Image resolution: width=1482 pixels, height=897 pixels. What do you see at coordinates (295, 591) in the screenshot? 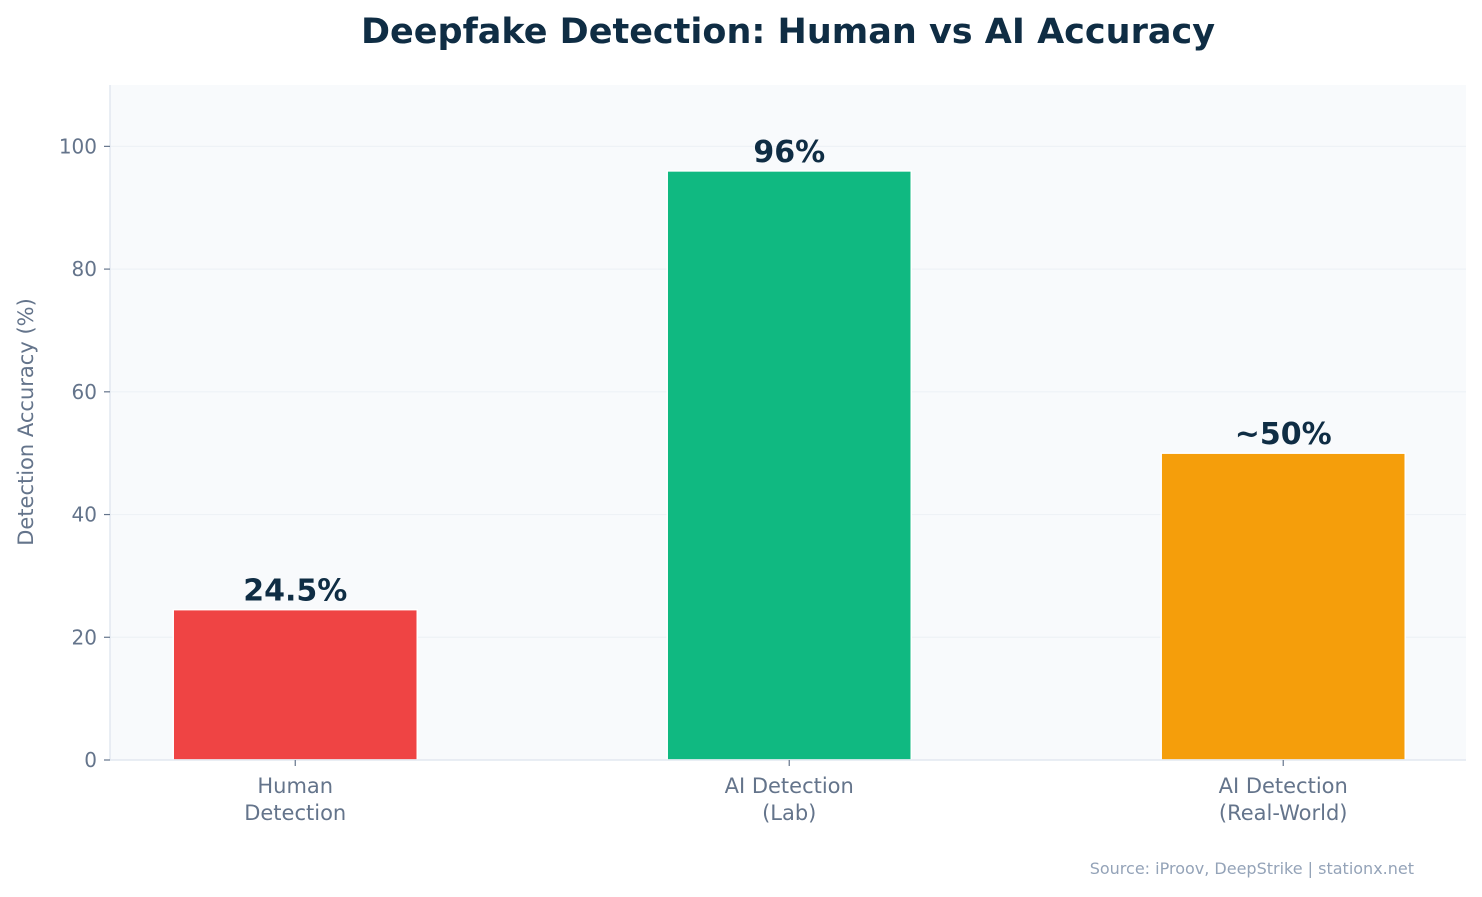
I see `data-label: 24.5%` at bounding box center [295, 591].